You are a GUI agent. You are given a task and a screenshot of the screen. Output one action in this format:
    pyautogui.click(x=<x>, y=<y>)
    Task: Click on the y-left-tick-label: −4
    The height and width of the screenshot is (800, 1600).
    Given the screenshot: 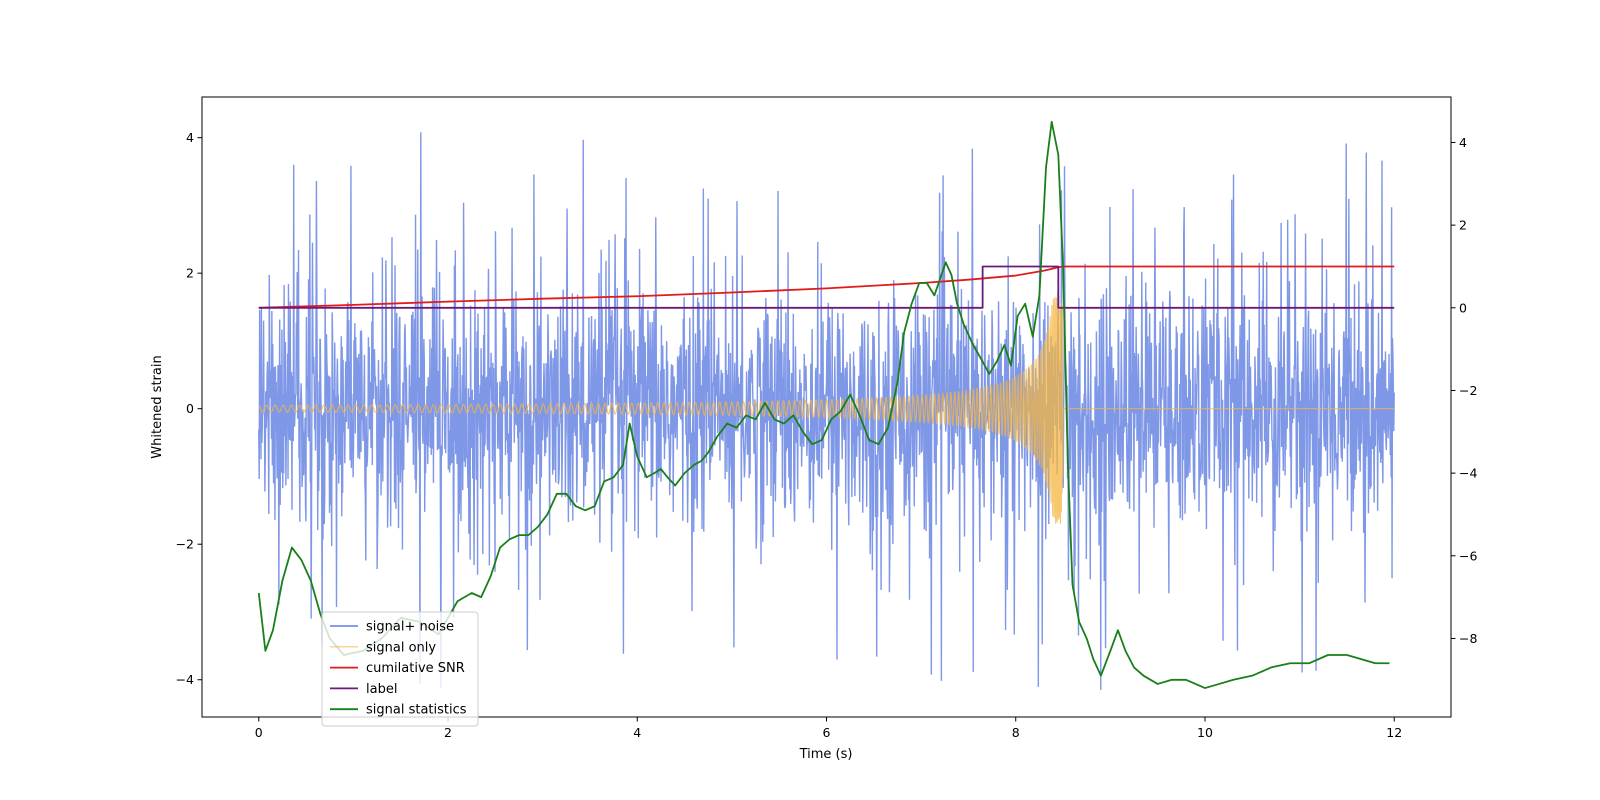 What is the action you would take?
    pyautogui.click(x=185, y=679)
    